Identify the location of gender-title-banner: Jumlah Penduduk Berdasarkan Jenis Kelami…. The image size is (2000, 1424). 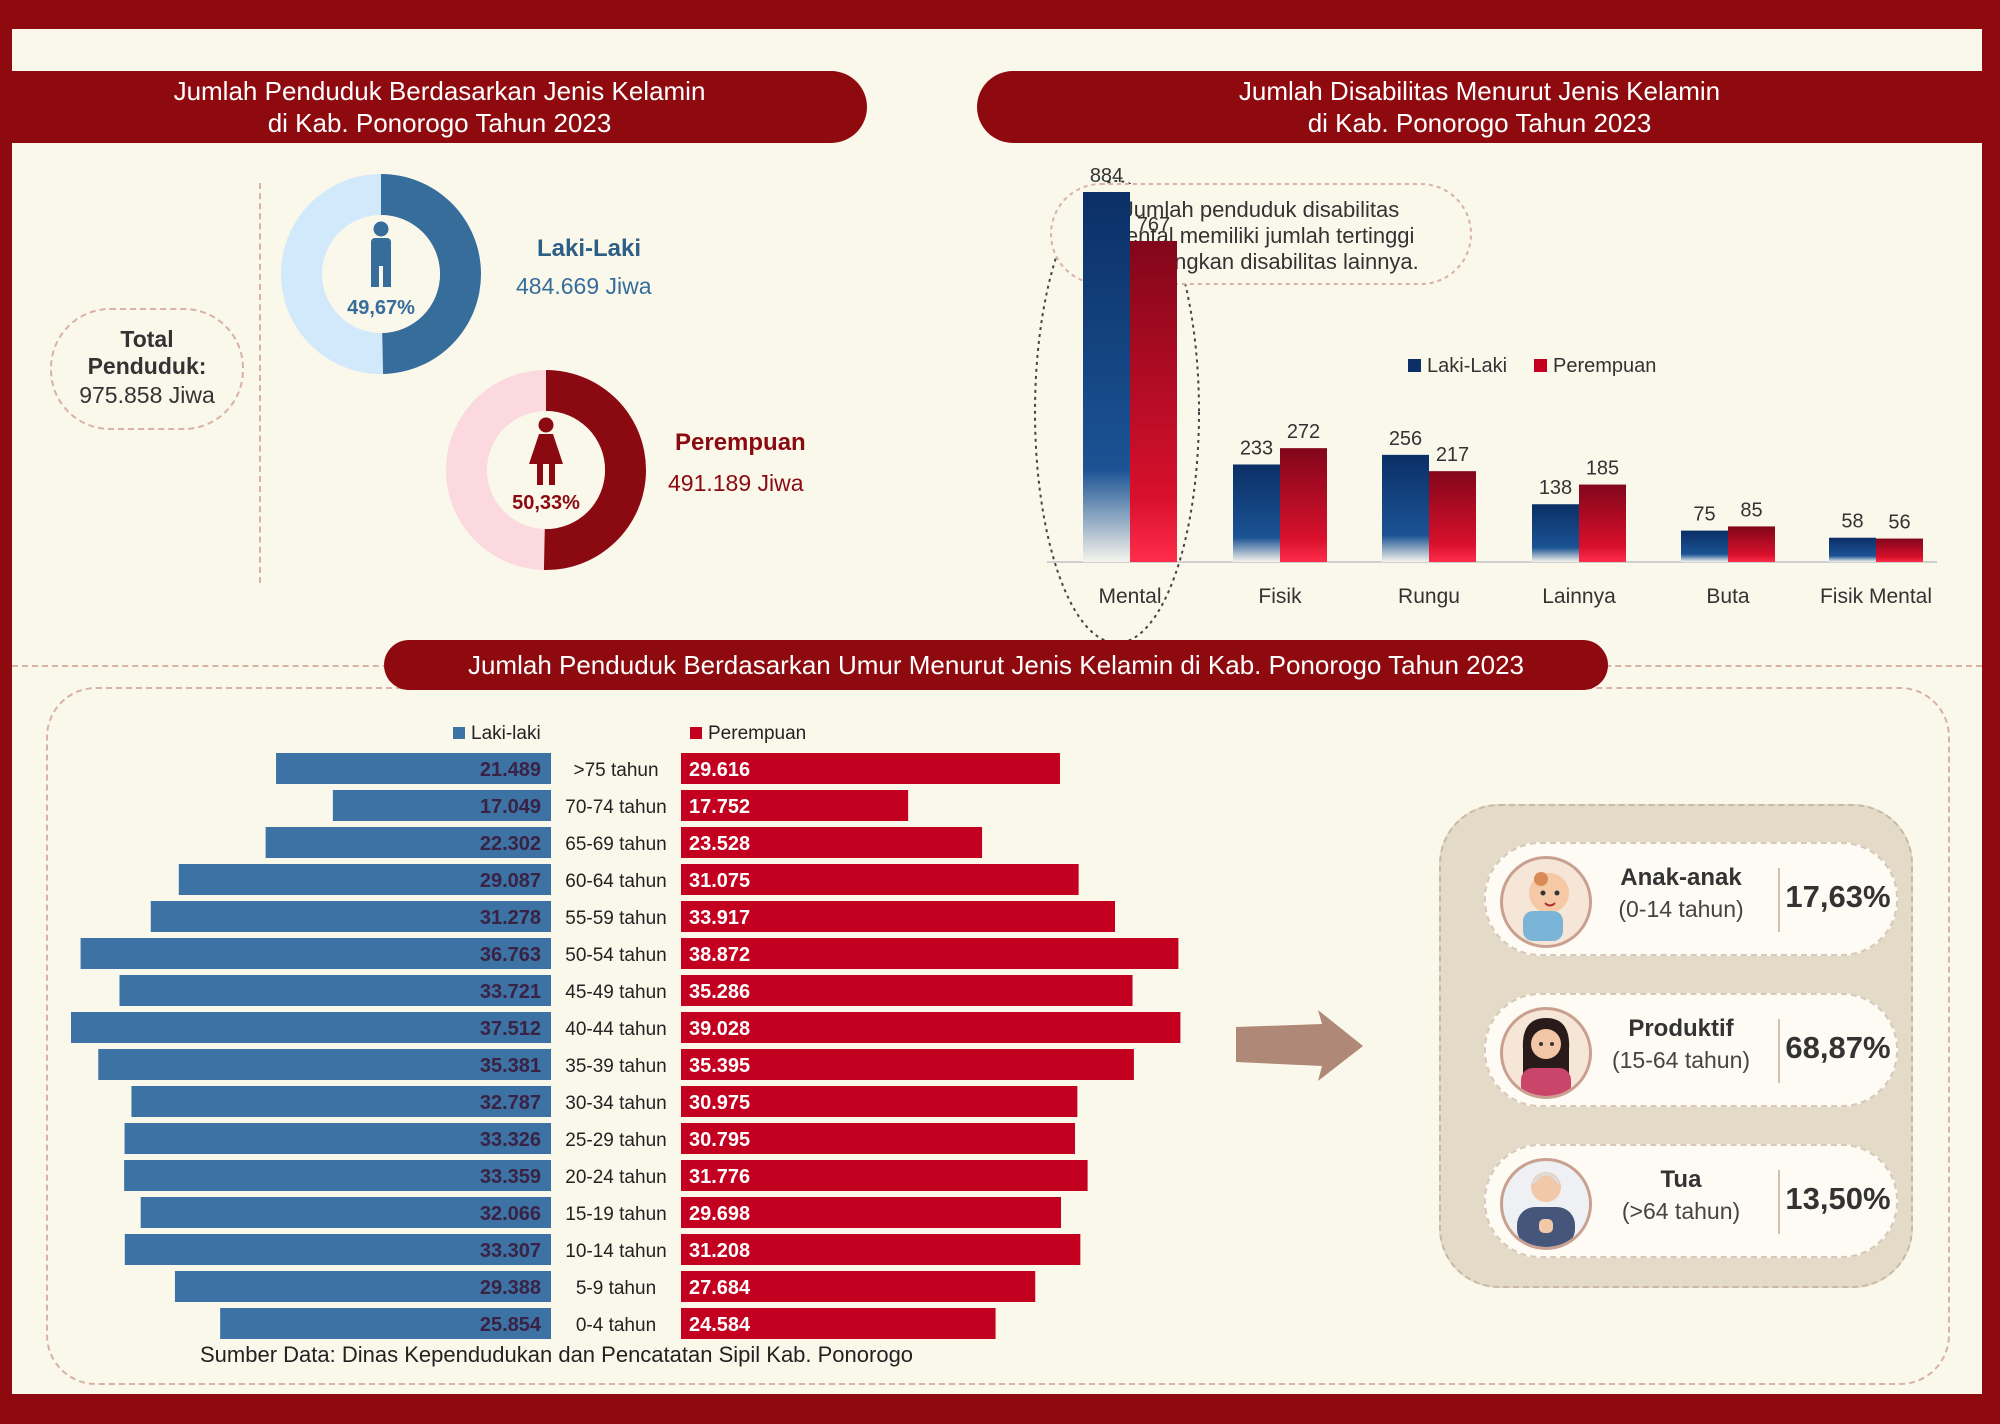
(439, 107).